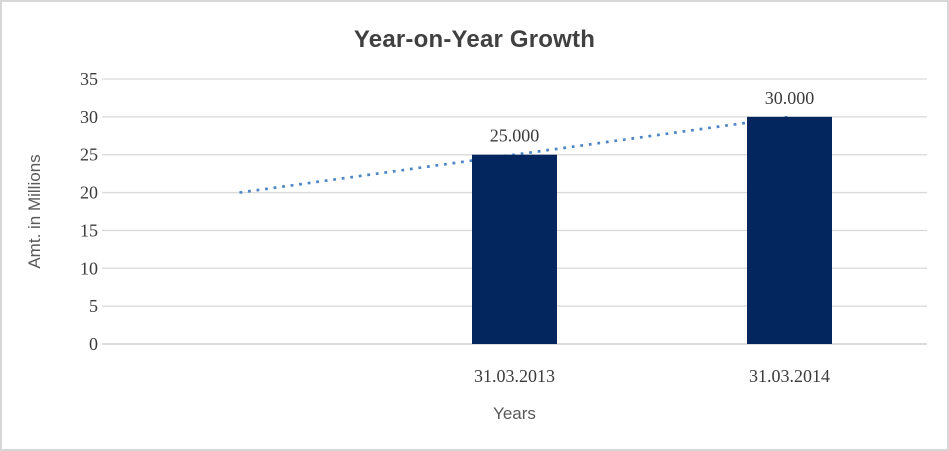 Image resolution: width=949 pixels, height=451 pixels. I want to click on y-tick-label: 5, so click(93, 306).